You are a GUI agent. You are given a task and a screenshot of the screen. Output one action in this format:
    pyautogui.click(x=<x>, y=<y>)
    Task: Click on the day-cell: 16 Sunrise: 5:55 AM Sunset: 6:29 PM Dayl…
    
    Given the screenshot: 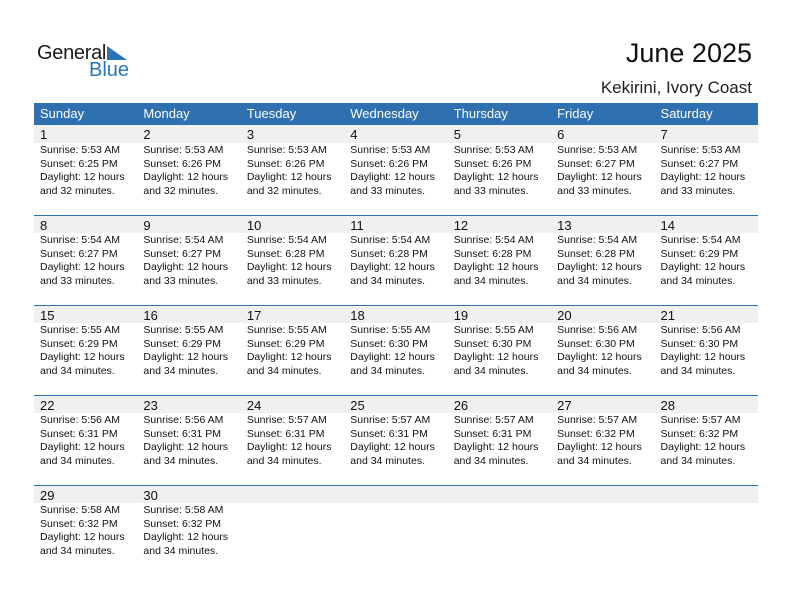 What is the action you would take?
    pyautogui.click(x=189, y=351)
    